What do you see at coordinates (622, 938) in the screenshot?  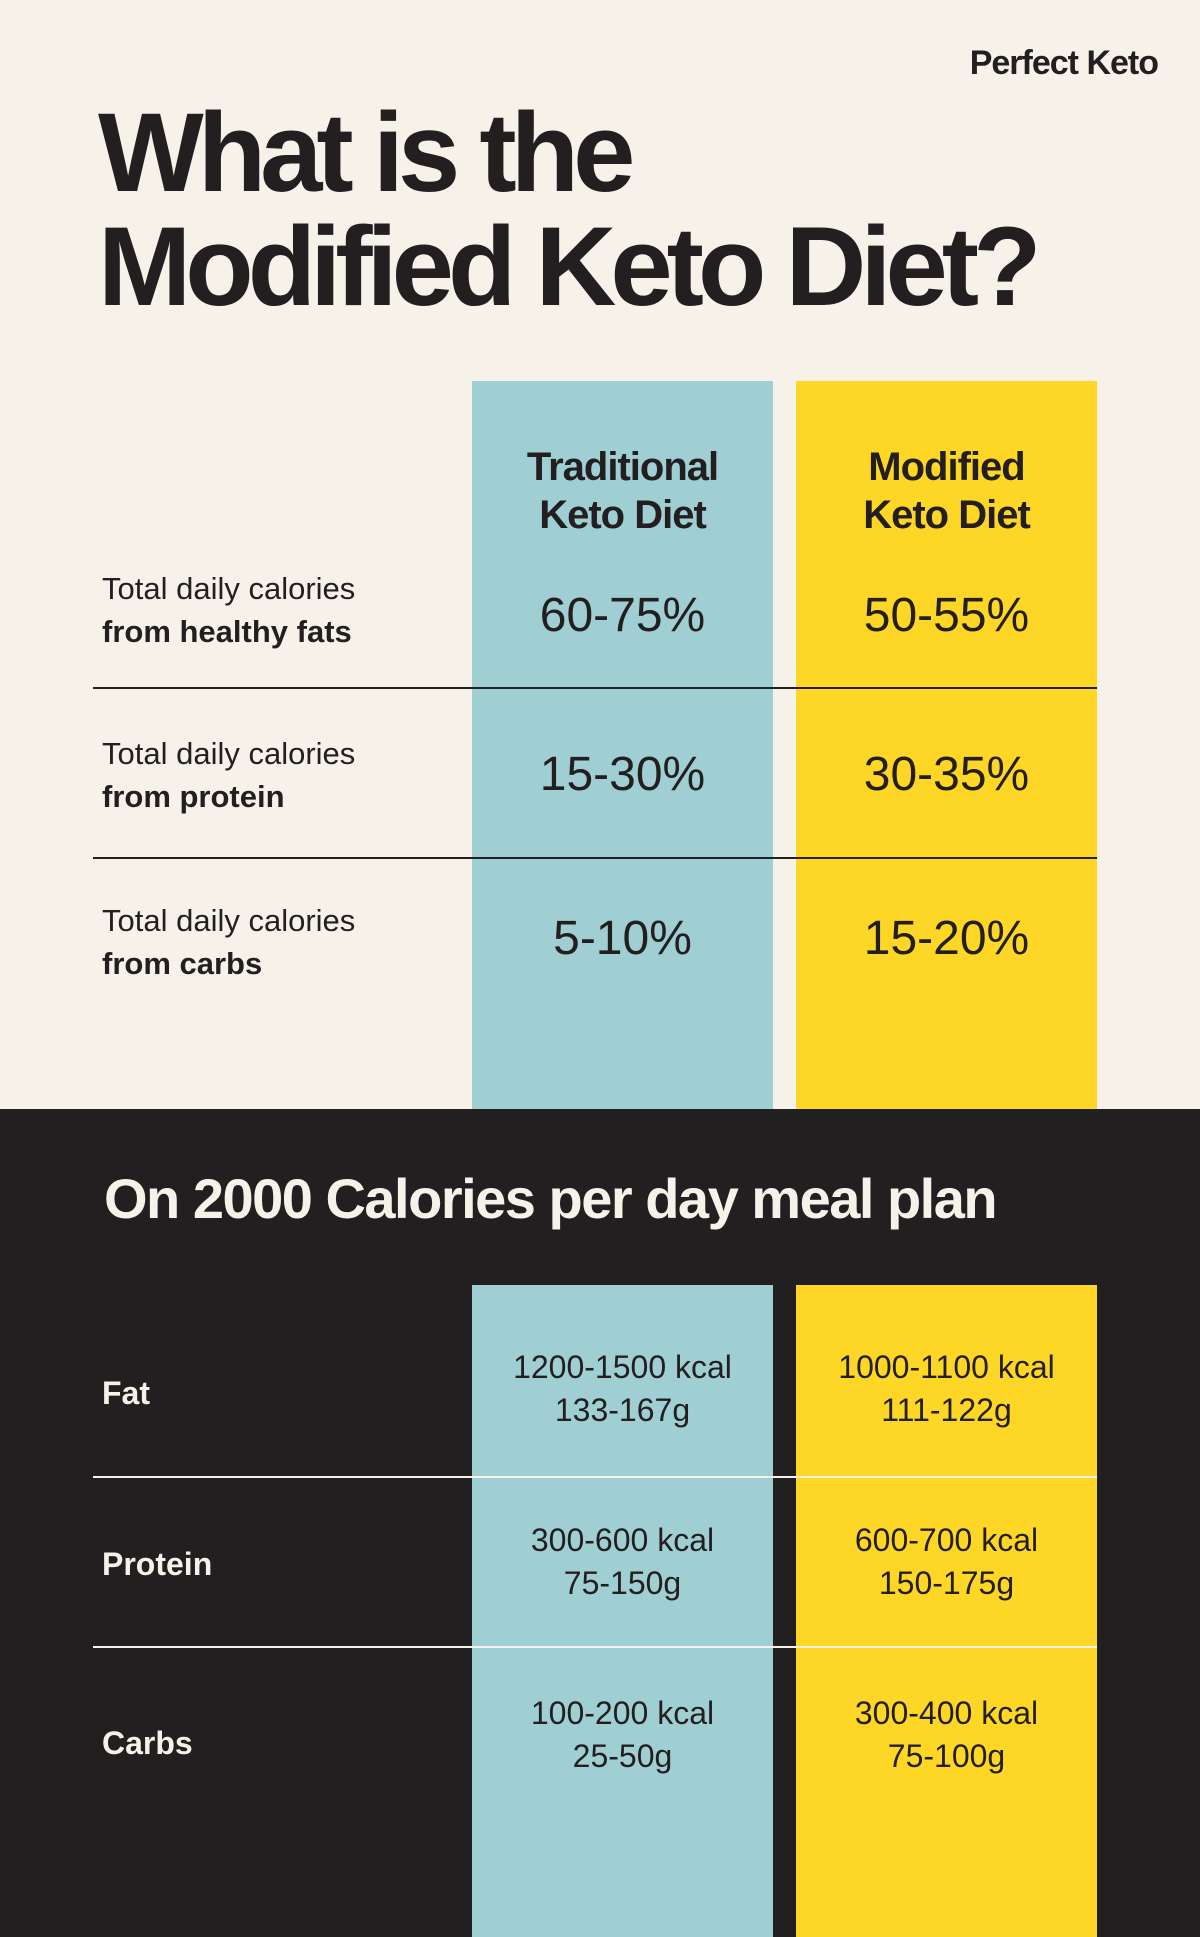 I see `traditional-carbs-value: 5-10%` at bounding box center [622, 938].